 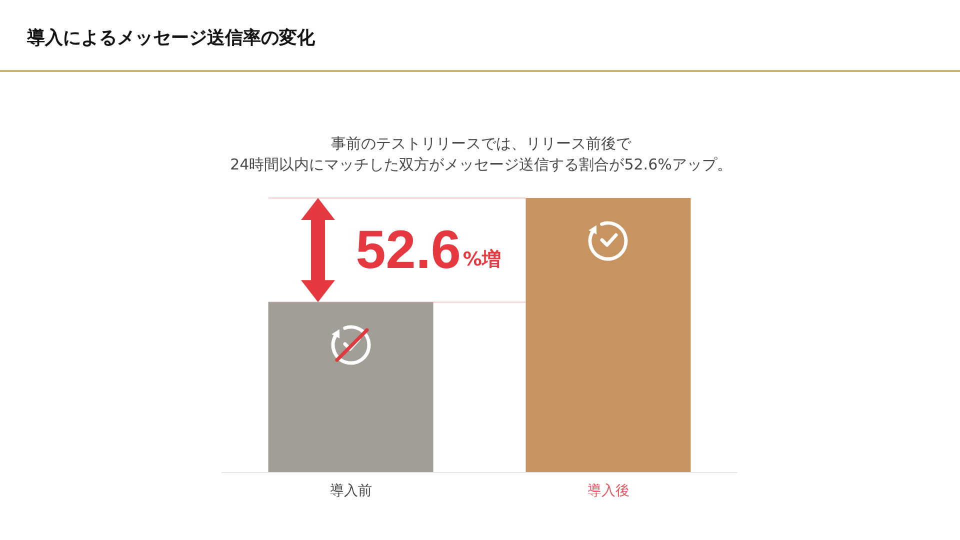 What do you see at coordinates (608, 491) in the screenshot?
I see `x-tick-label: 導入後` at bounding box center [608, 491].